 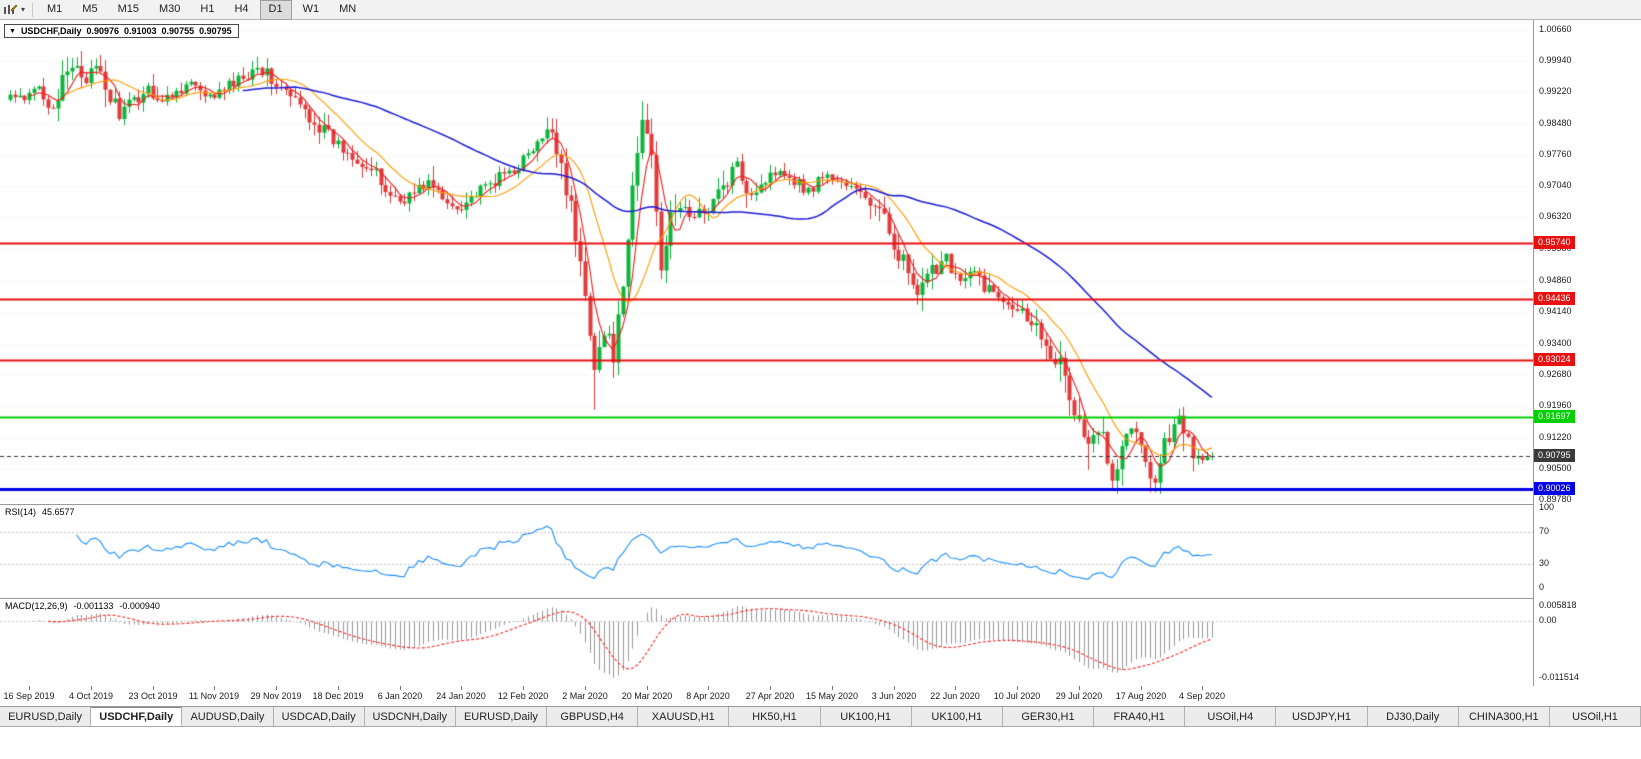 I want to click on chart-tab-dj30-daily: DJ30,Daily, so click(x=1413, y=716).